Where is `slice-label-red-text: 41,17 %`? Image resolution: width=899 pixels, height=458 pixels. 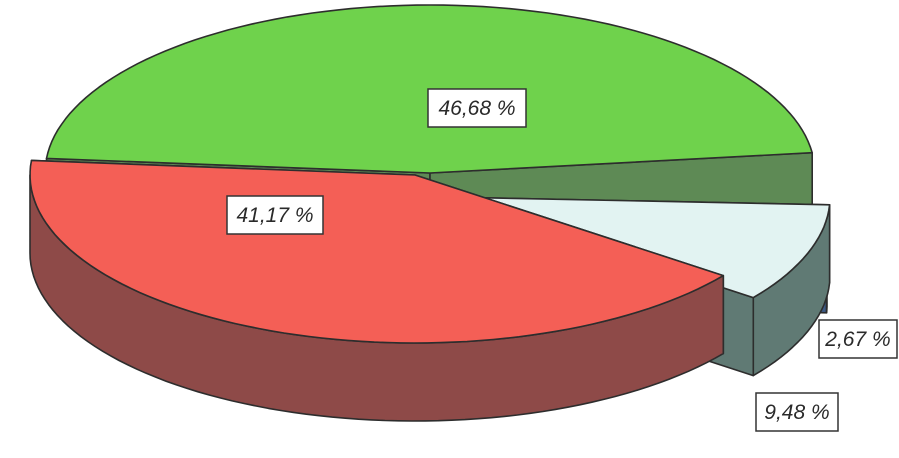 slice-label-red-text: 41,17 % is located at coordinates (274, 215).